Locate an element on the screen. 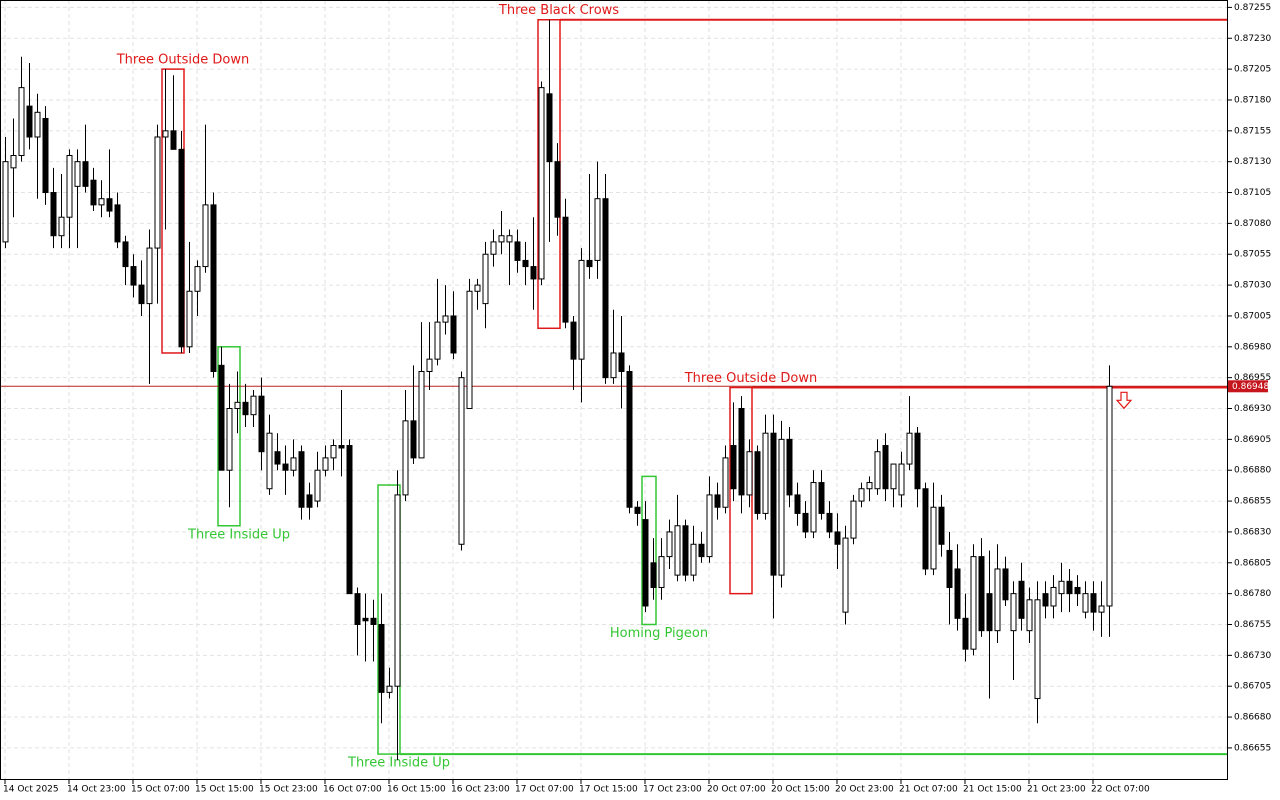 The width and height of the screenshot is (1280, 800). y-tick-label: 0.87030 is located at coordinates (1252, 286).